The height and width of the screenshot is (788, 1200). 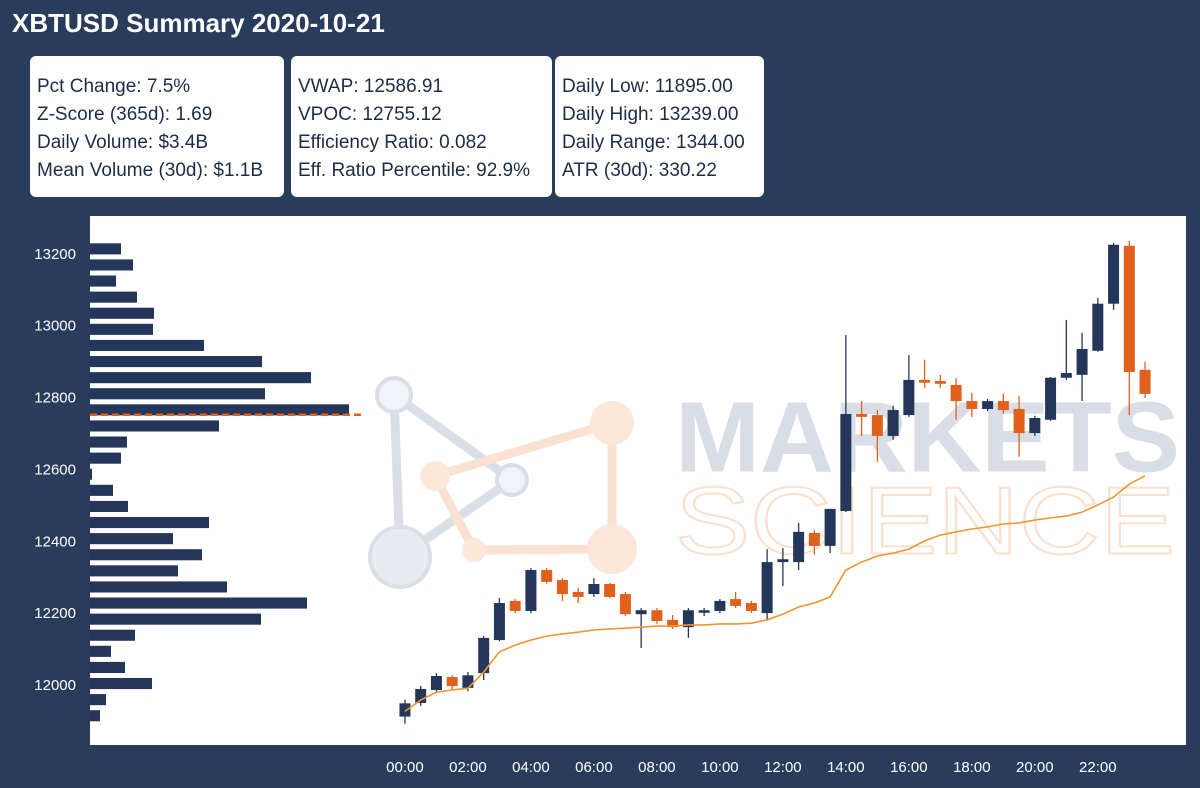 What do you see at coordinates (639, 170) in the screenshot?
I see `stat: ATR (30d): 330.22` at bounding box center [639, 170].